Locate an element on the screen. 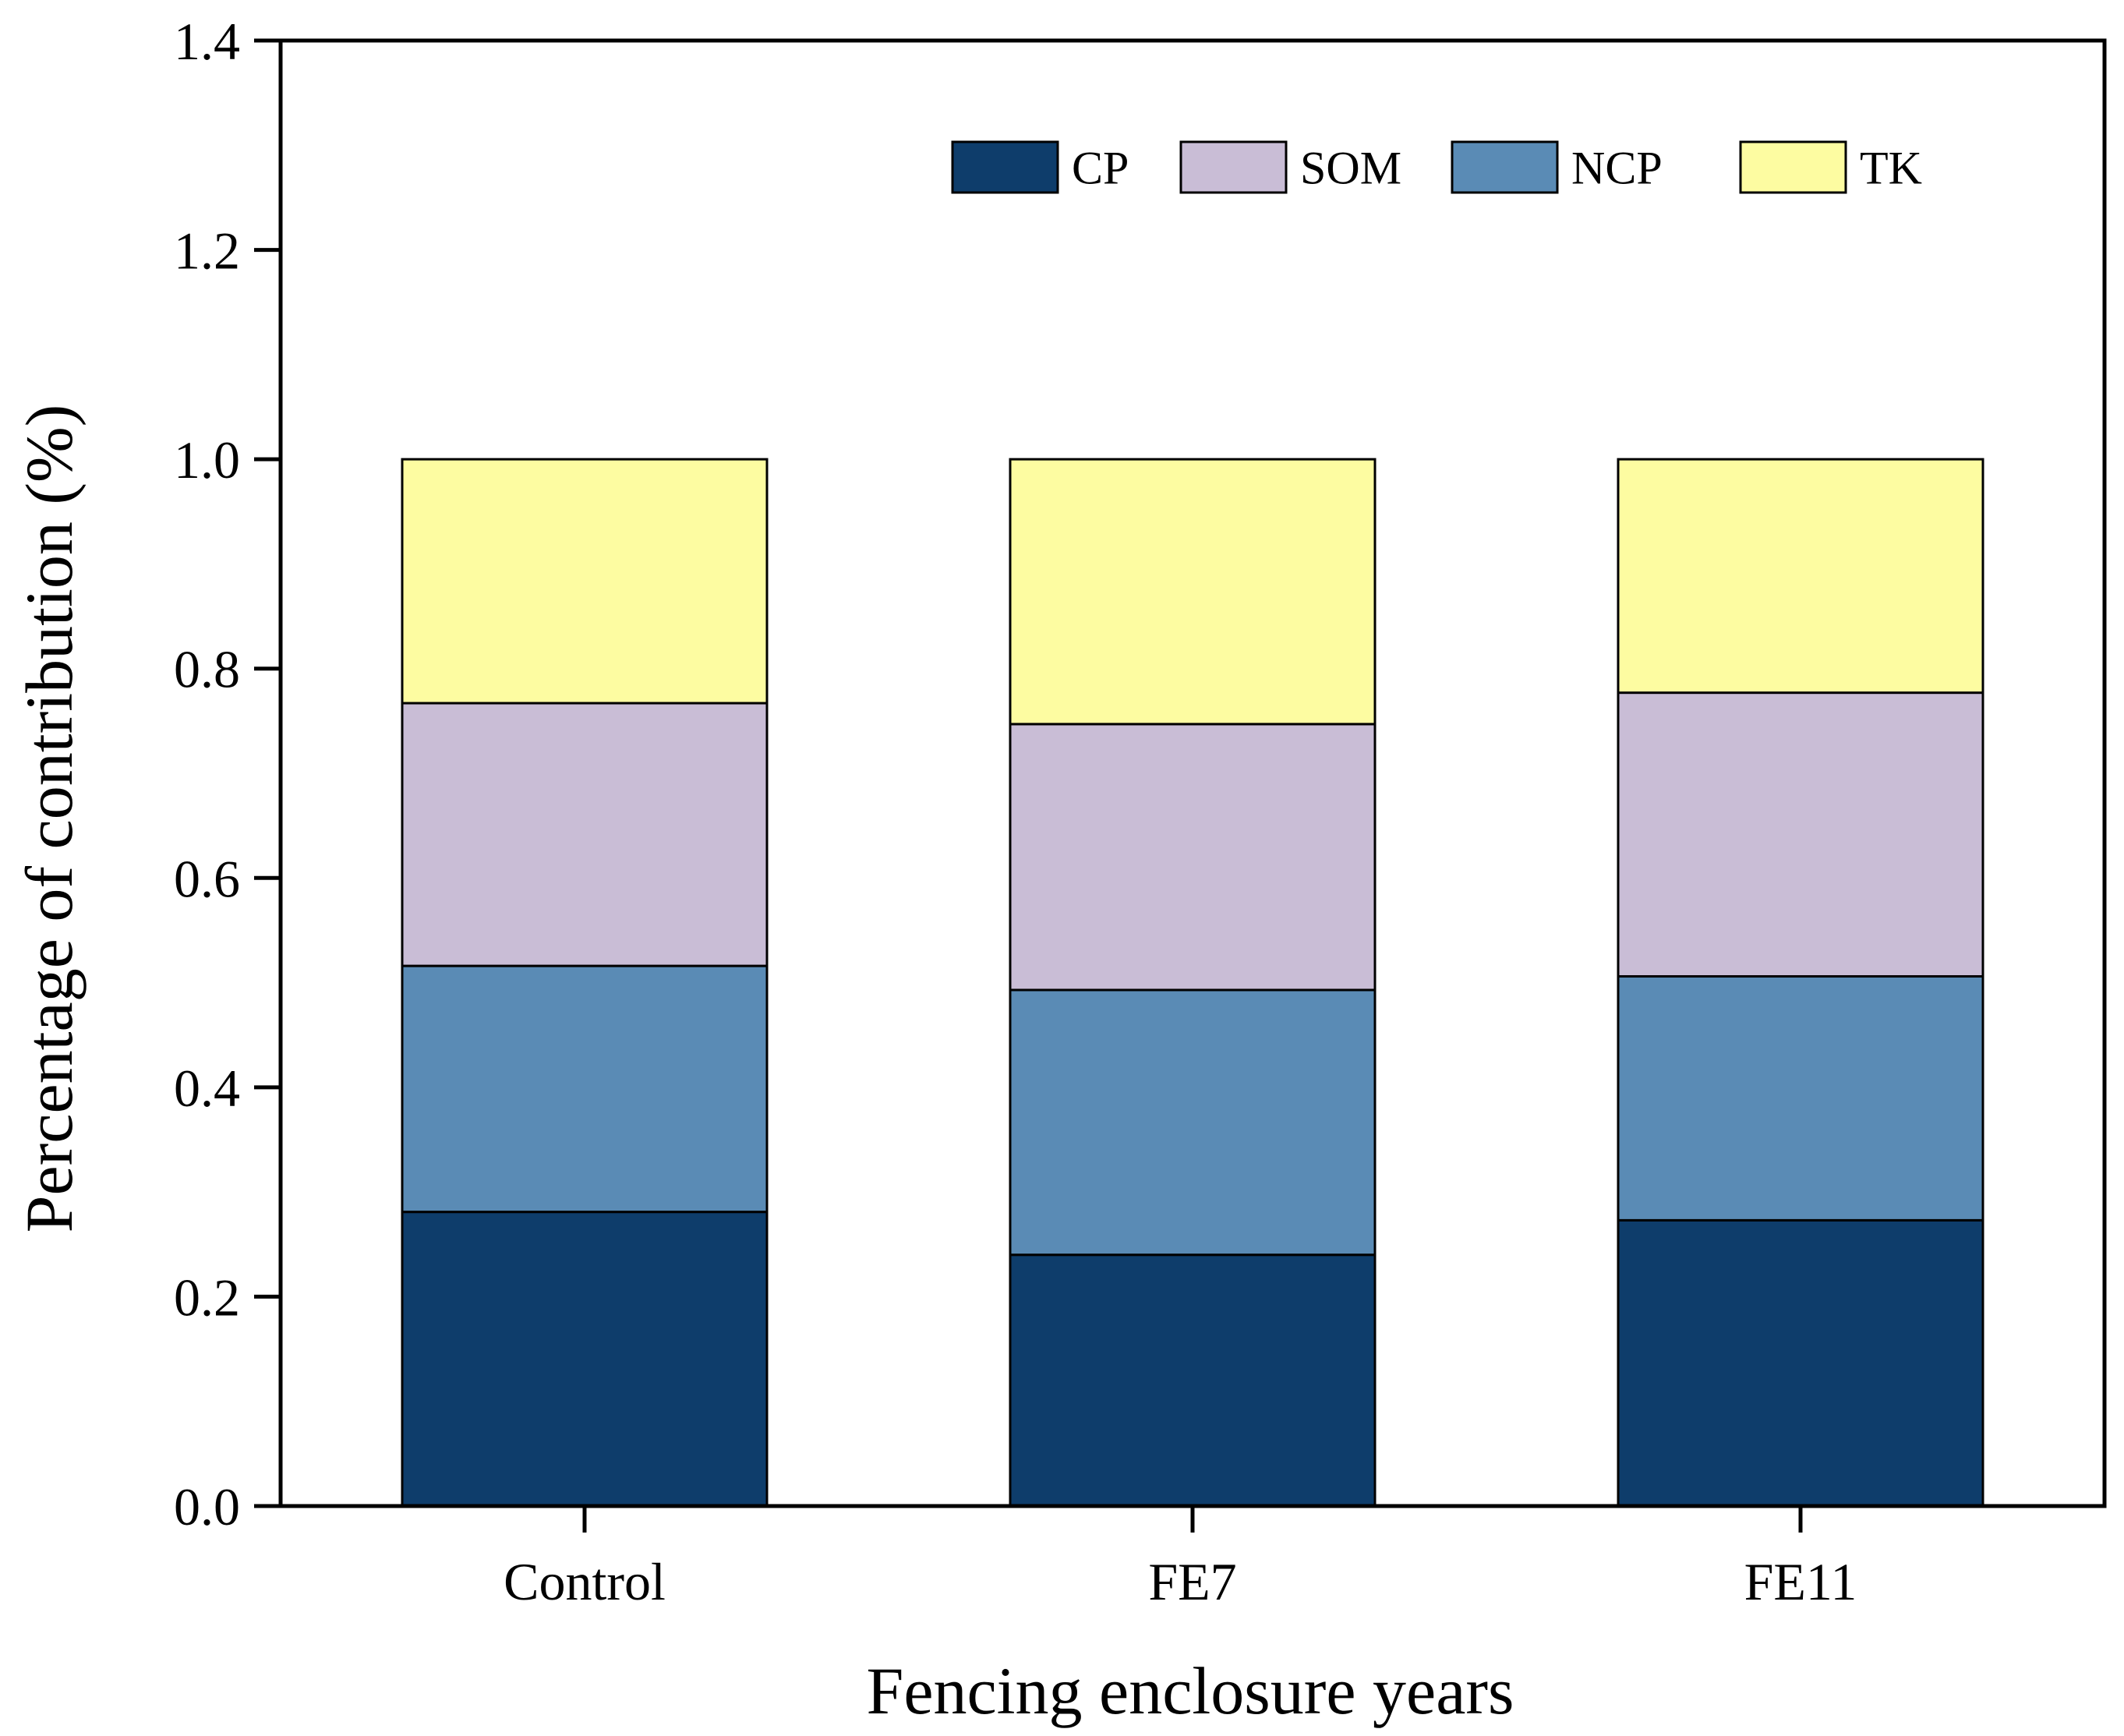 This screenshot has width=2124, height=1736. bar-control-ncp is located at coordinates (585, 1089).